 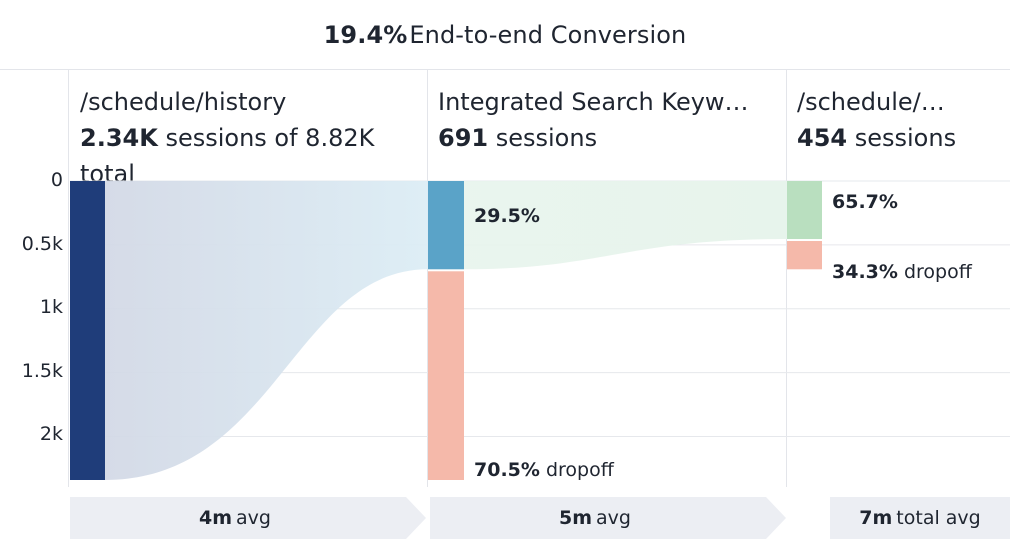 What do you see at coordinates (822, 138) in the screenshot?
I see `step-count: 454` at bounding box center [822, 138].